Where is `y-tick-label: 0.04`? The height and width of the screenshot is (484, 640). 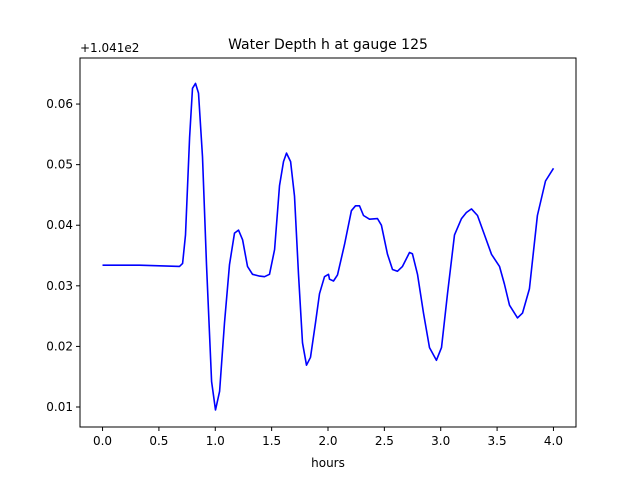
y-tick-label: 0.04 is located at coordinates (59, 225).